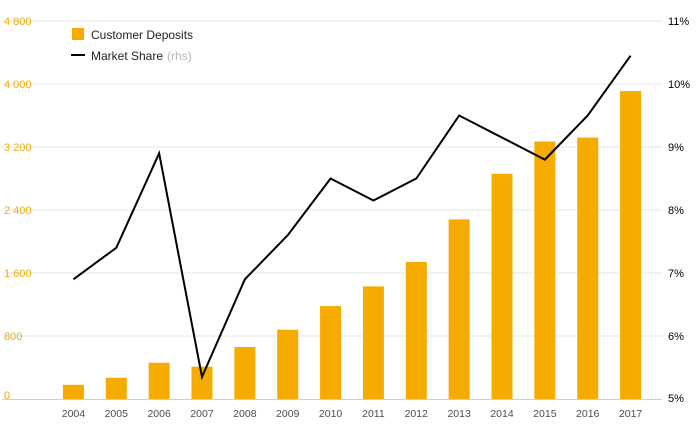 This screenshot has height=433, width=700. Describe the element at coordinates (679, 85) in the screenshot. I see `y-right-tick-label: 10%` at that location.